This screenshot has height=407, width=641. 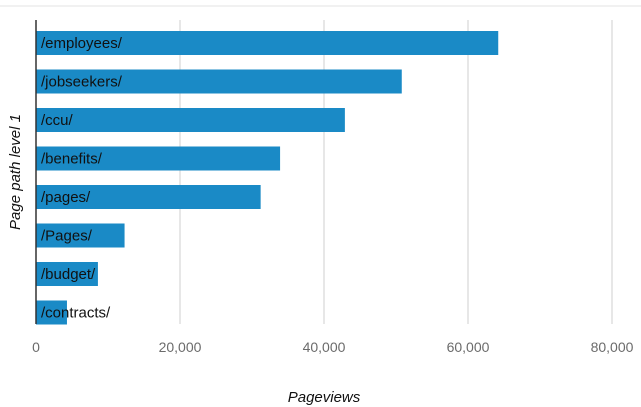 I want to click on x-tick-label: 80,000, so click(x=612, y=347).